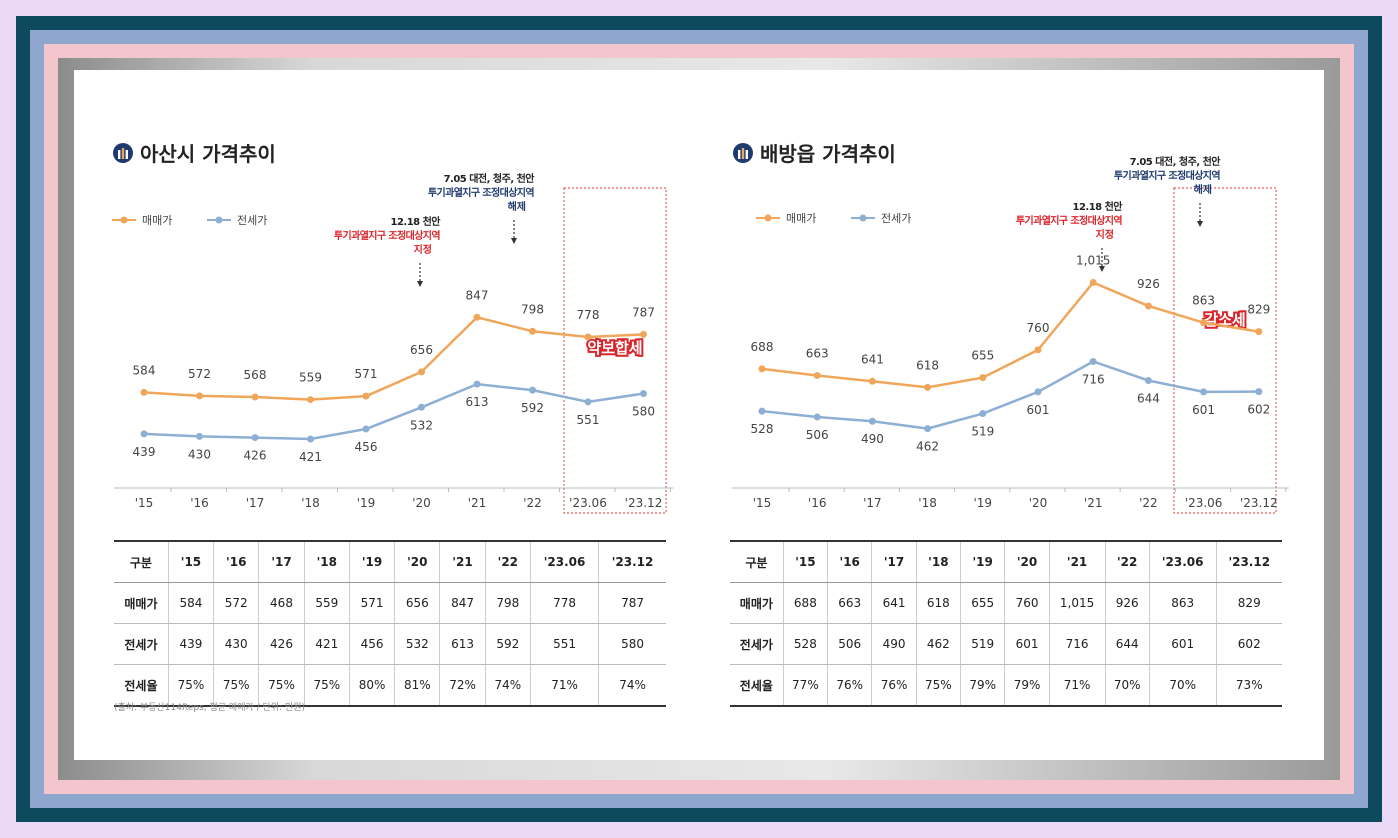  What do you see at coordinates (938, 644) in the screenshot?
I see `table-cell: 462` at bounding box center [938, 644].